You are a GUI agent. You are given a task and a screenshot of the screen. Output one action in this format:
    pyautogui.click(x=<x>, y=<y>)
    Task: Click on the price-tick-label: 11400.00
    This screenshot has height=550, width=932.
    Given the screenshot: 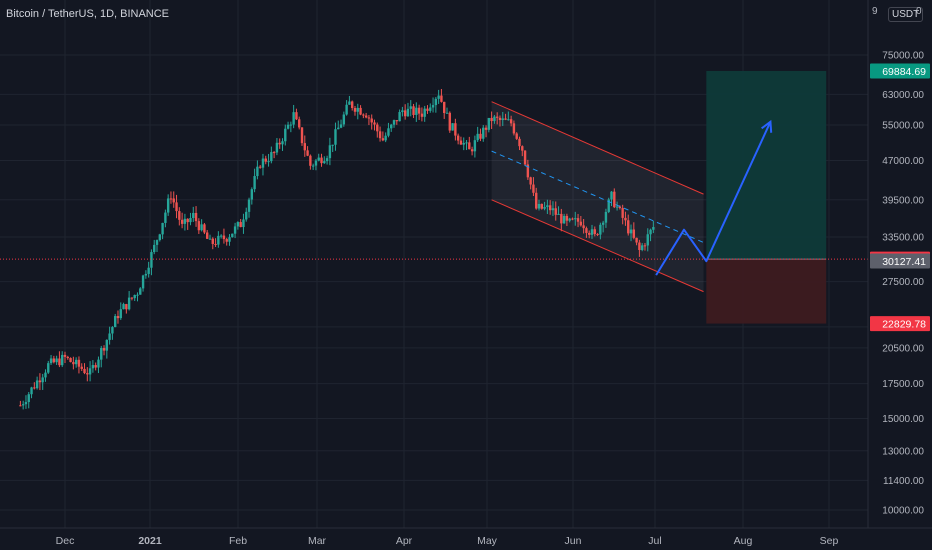 What is the action you would take?
    pyautogui.click(x=903, y=481)
    